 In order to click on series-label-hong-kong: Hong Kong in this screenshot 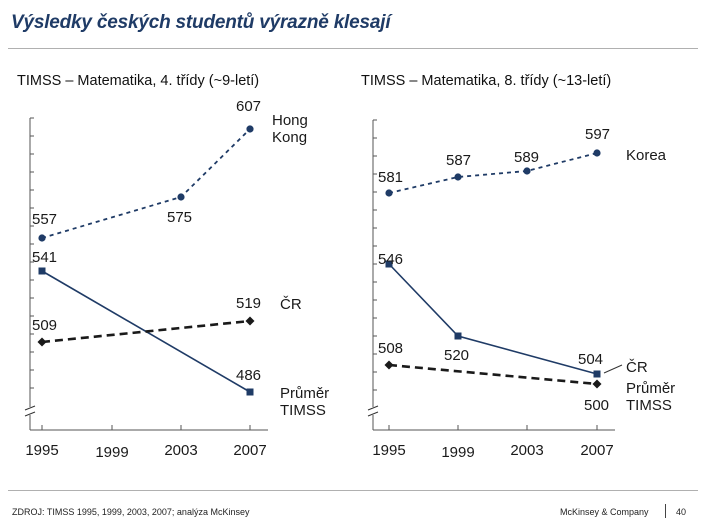, I will do `click(290, 129)`.